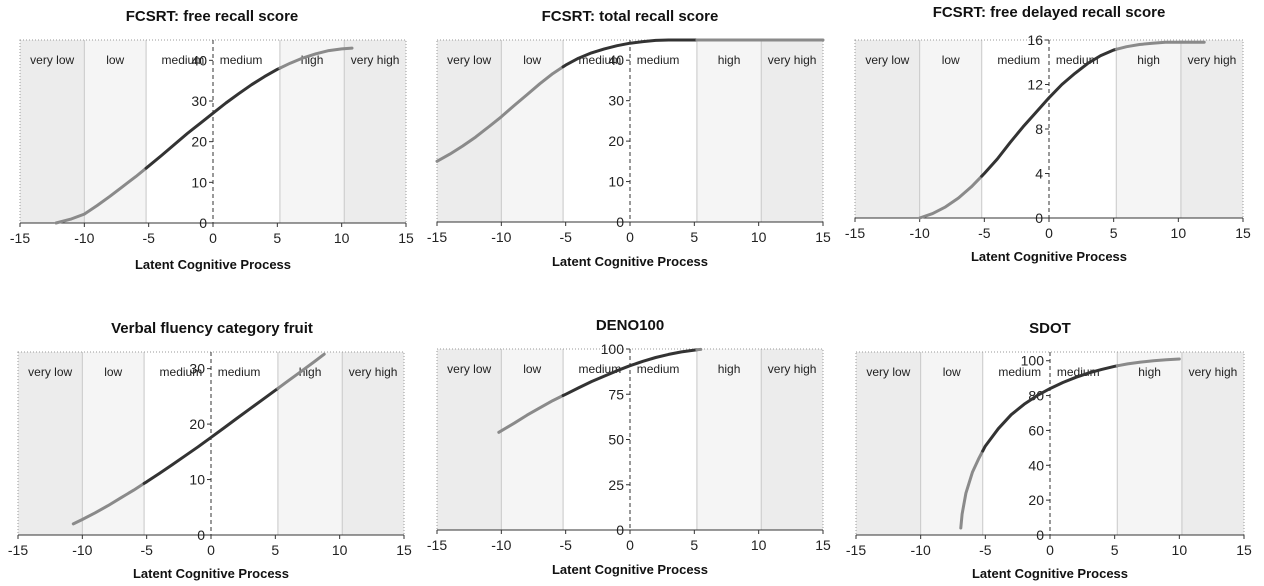 The image size is (1264, 586). Describe the element at coordinates (616, 440) in the screenshot. I see `y-tick-label: 50` at that location.